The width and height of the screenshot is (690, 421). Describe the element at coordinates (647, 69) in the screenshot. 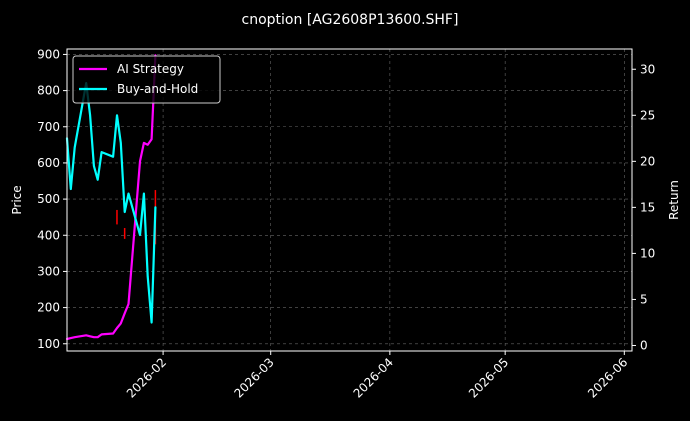

I see `y-right-tick-label-30: 30` at that location.